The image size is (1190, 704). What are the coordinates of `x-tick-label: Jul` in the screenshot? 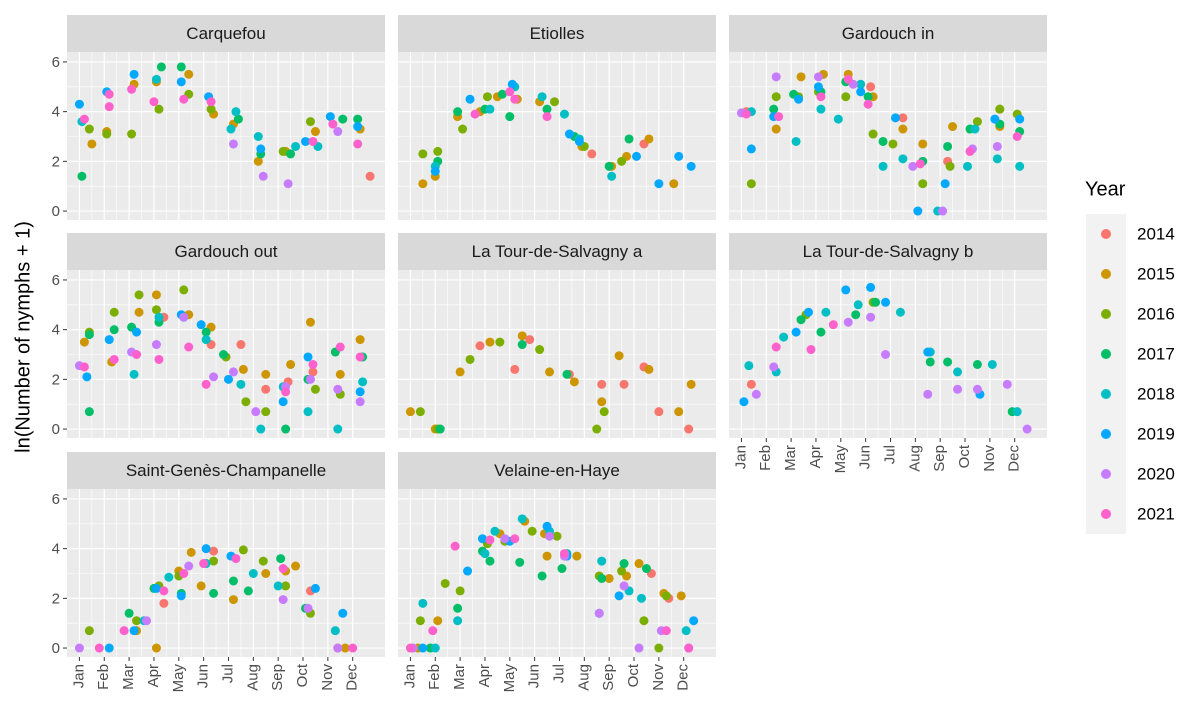 It's located at (227, 673).